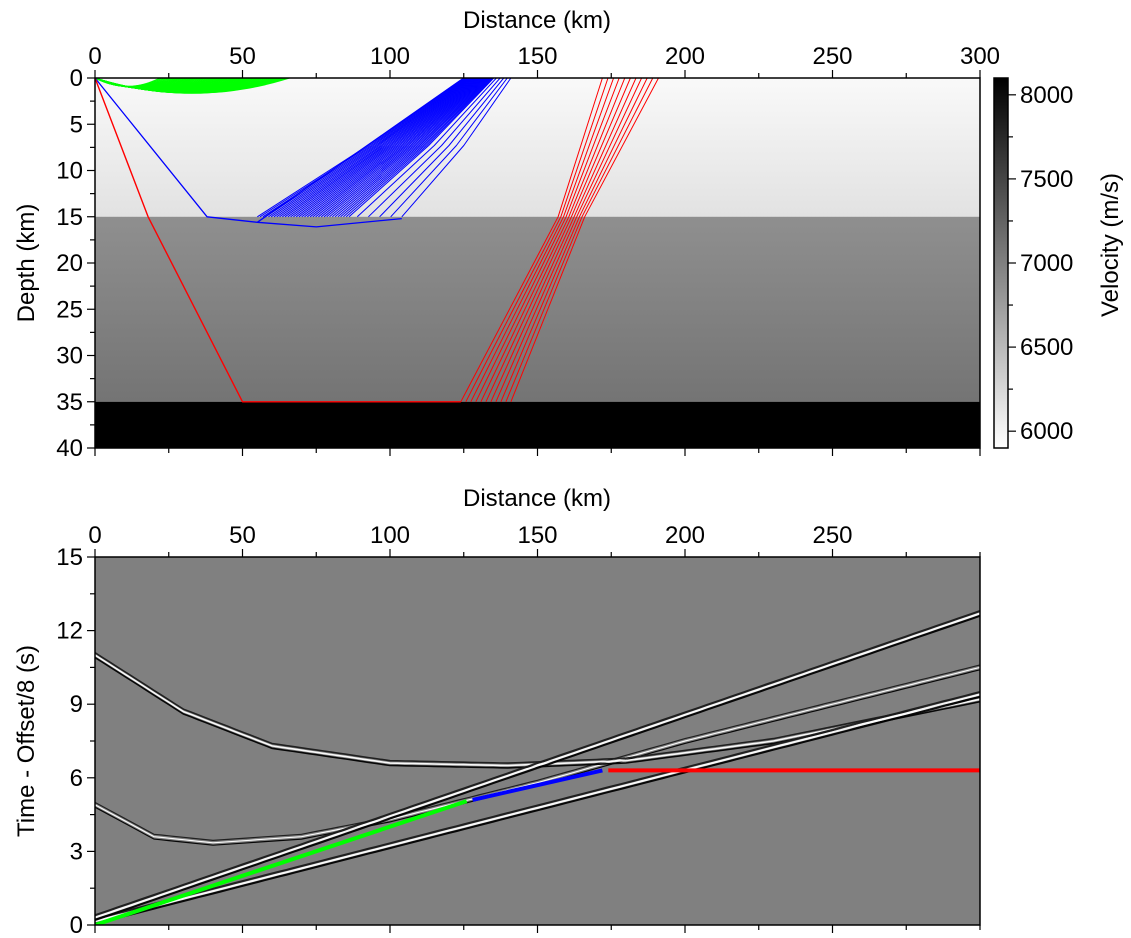  Describe the element at coordinates (76, 124) in the screenshot. I see `y-tick-label: 5` at that location.